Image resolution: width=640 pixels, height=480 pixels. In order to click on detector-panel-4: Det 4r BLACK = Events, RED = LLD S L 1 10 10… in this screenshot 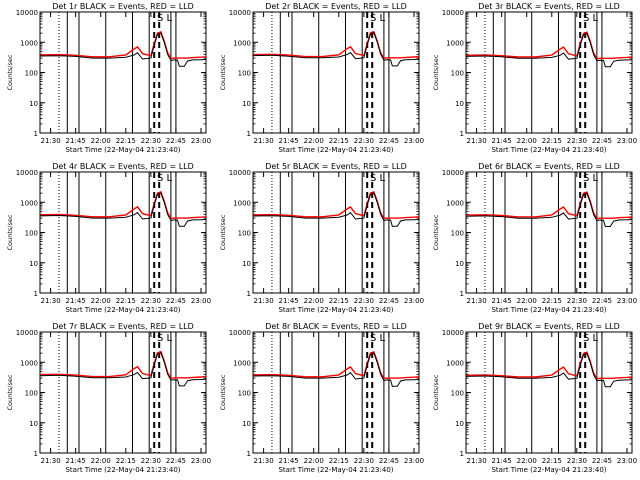, I will do `click(108, 238)`.